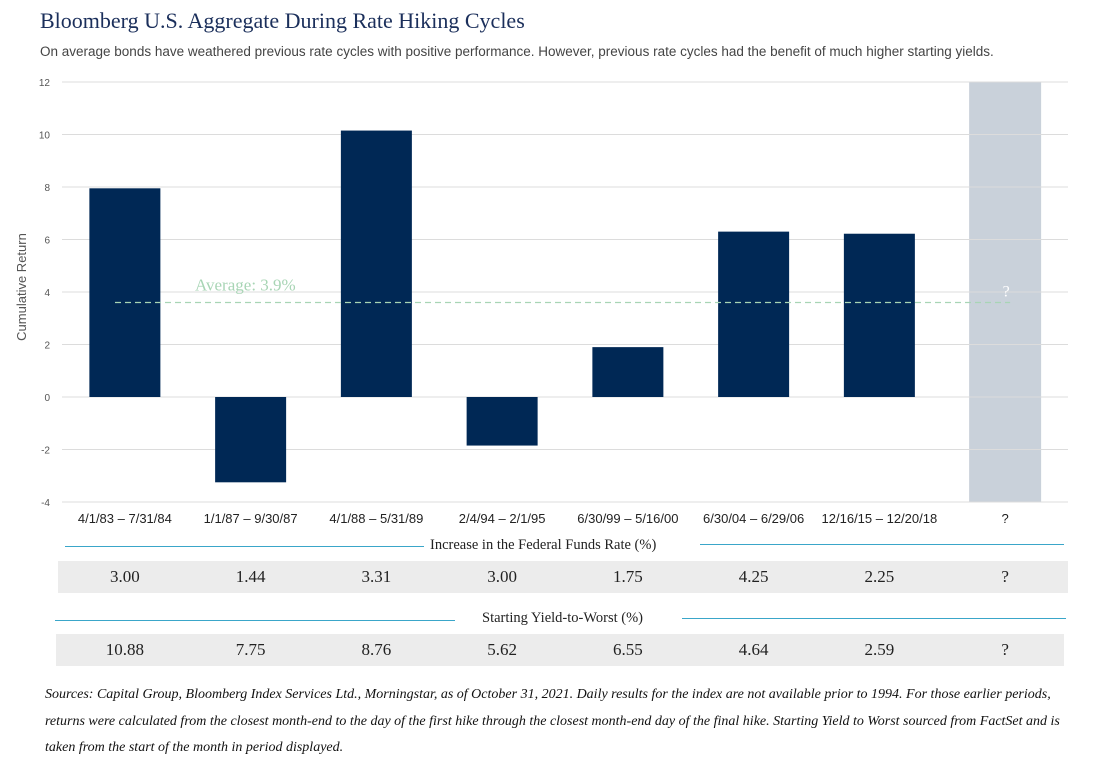  I want to click on fed-funds-values-row: 3.00 1.44 3.31 3.00 1.75 4.25 2.25?, so click(563, 577).